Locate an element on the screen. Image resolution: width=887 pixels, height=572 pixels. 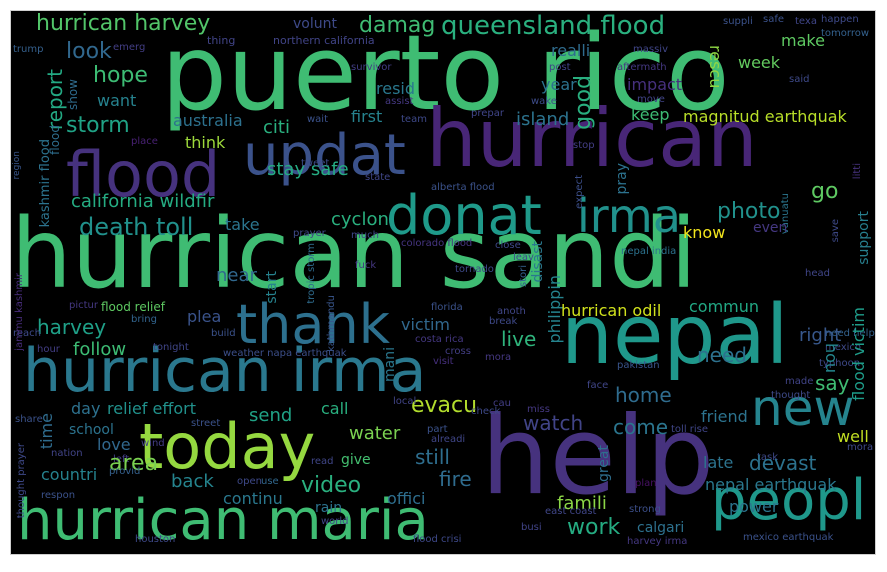
word-face: face is located at coordinates (598, 385).